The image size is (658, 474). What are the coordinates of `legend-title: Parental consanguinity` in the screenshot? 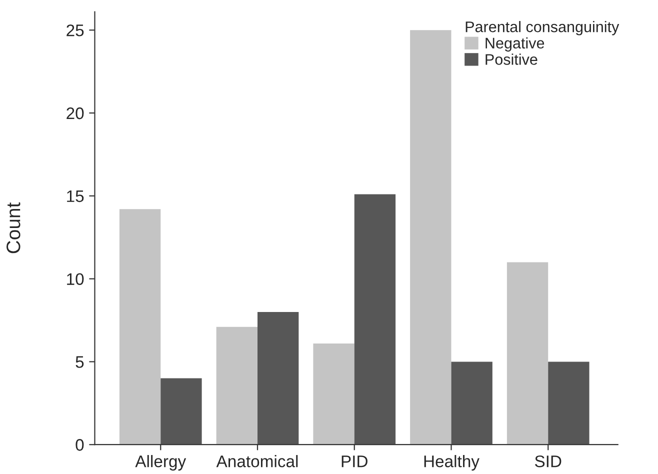 It's located at (543, 28).